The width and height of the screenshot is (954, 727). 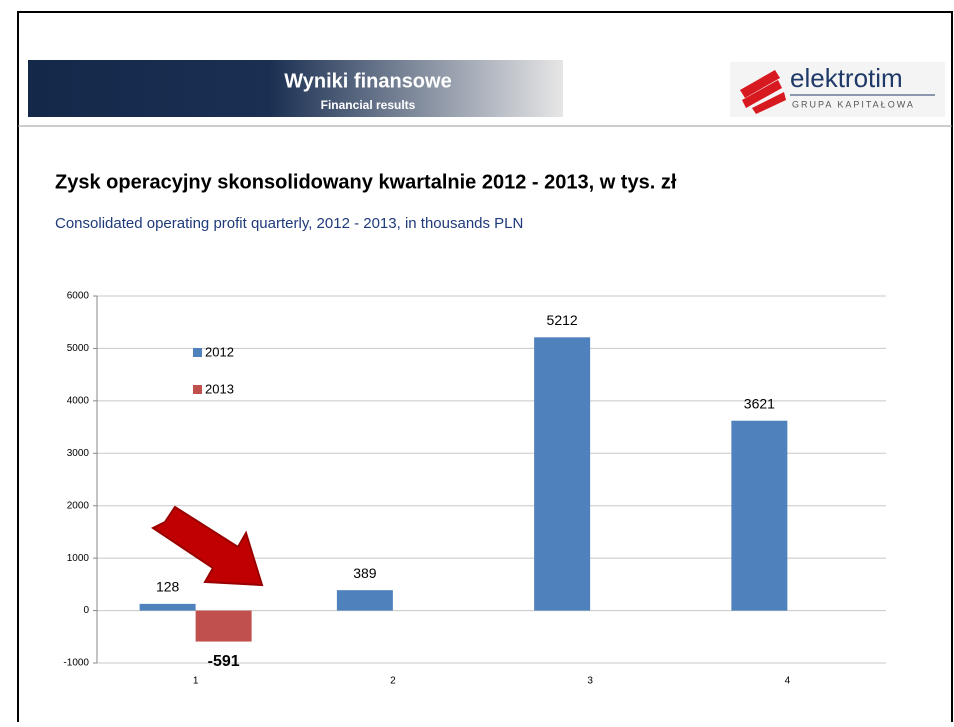 What do you see at coordinates (393, 681) in the screenshot?
I see `x-tick-label: 2` at bounding box center [393, 681].